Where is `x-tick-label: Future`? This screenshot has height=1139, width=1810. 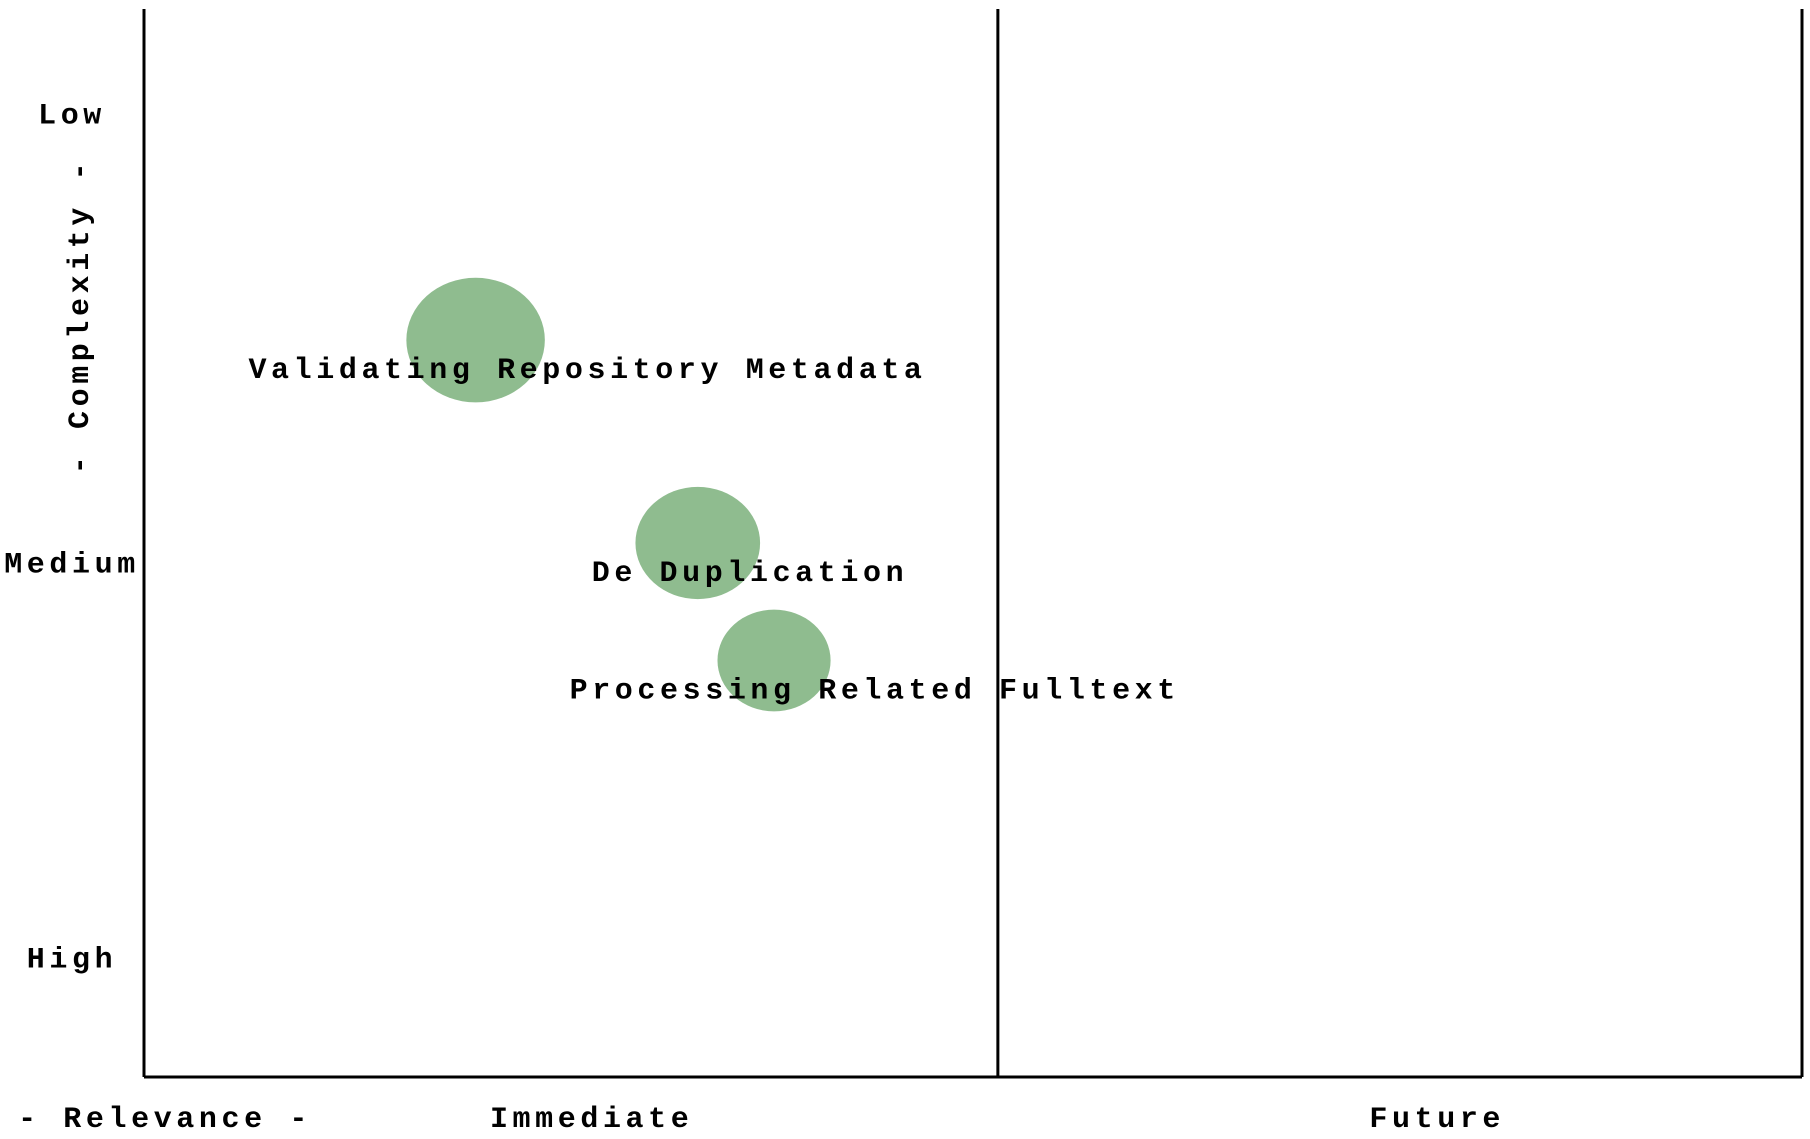 x-tick-label: Future is located at coordinates (1437, 1120).